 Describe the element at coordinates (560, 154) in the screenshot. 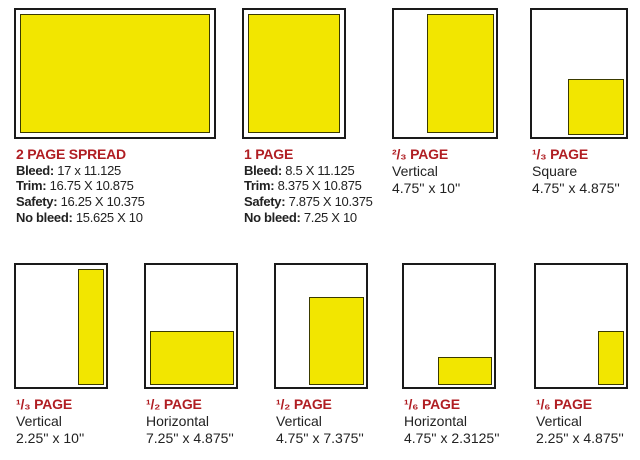

I see `one-third-square-title: ¹/₃ PAGE` at that location.